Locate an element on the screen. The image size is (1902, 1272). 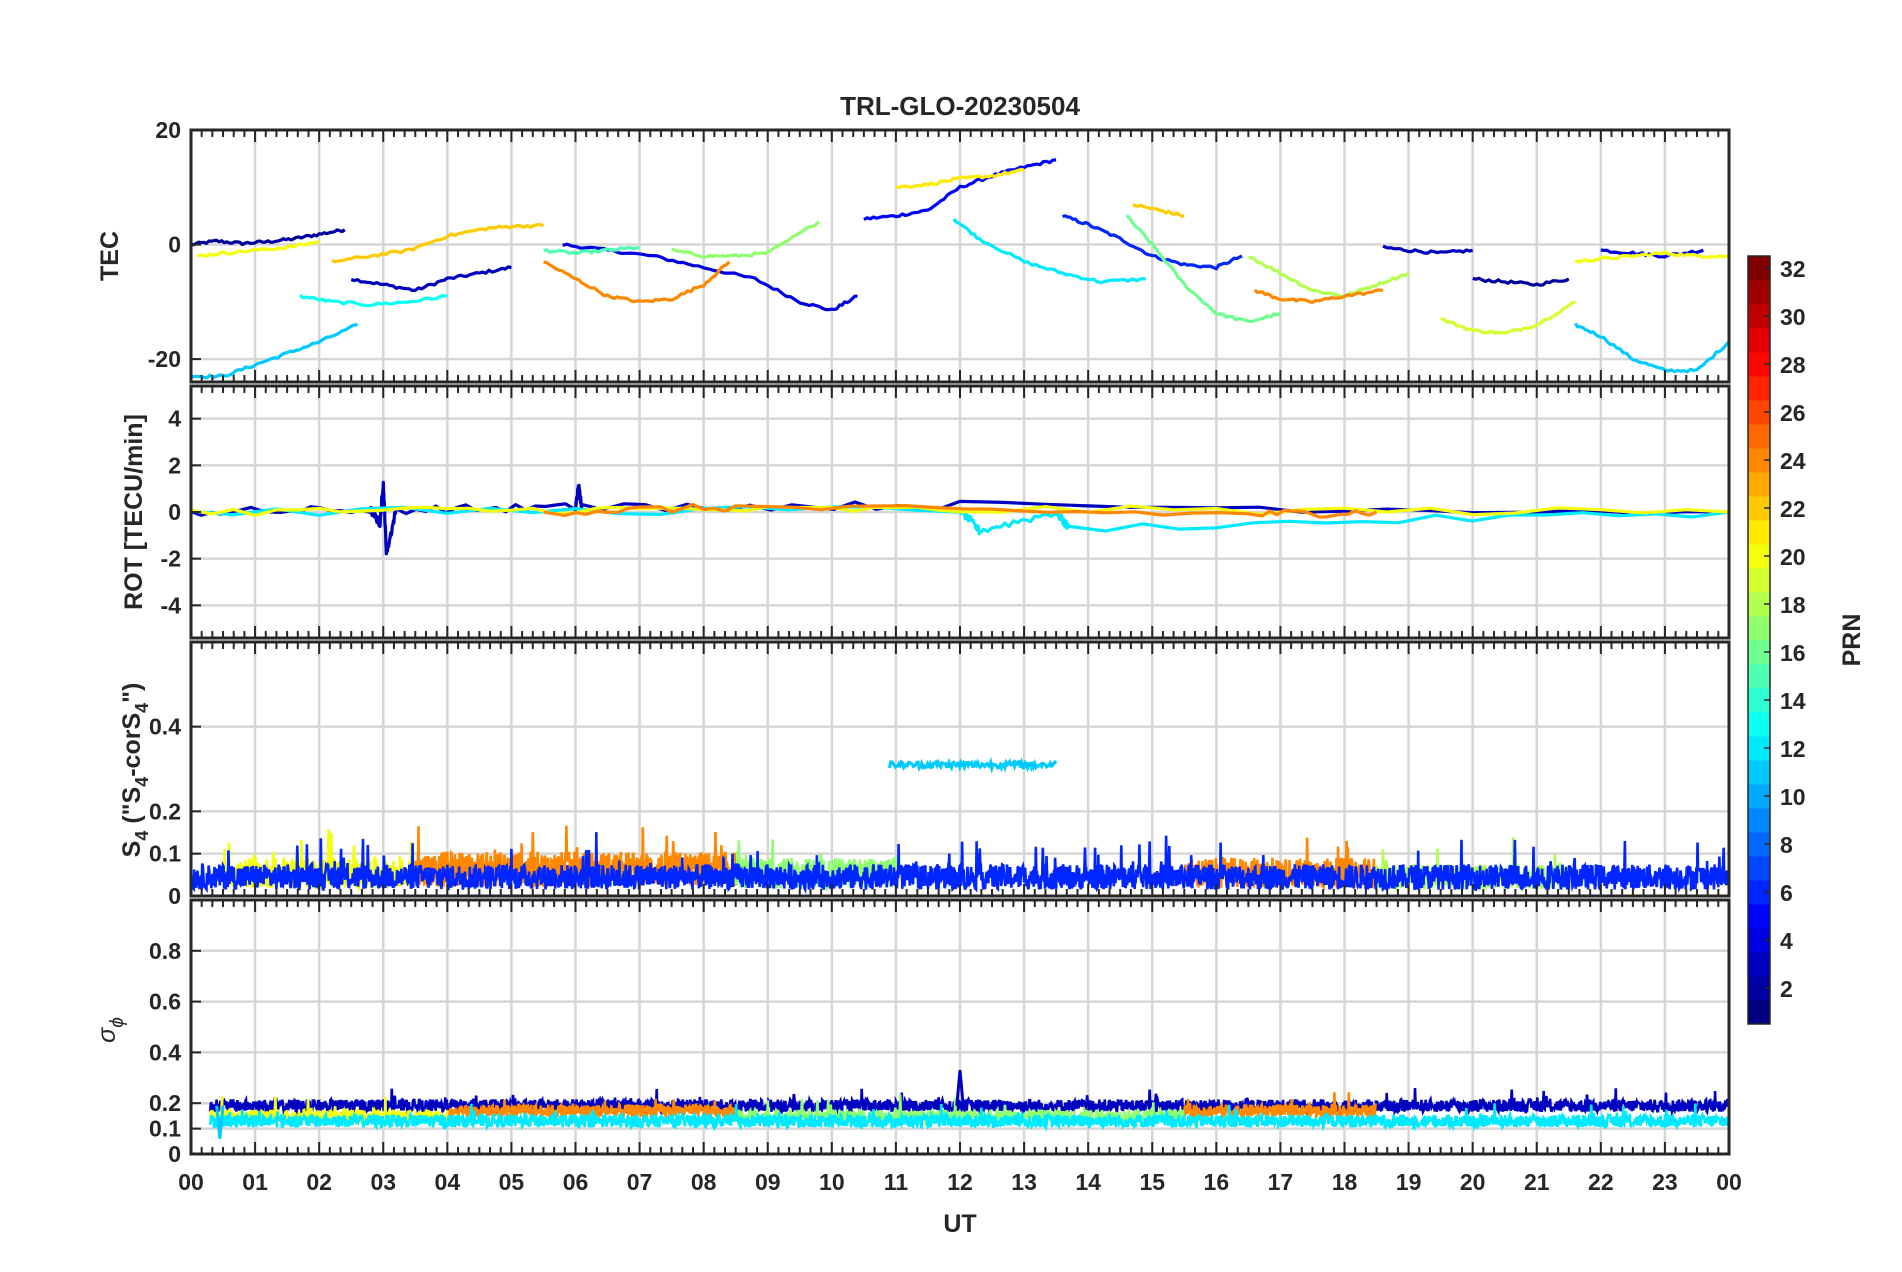
x-tick-label: 04 is located at coordinates (448, 1182).